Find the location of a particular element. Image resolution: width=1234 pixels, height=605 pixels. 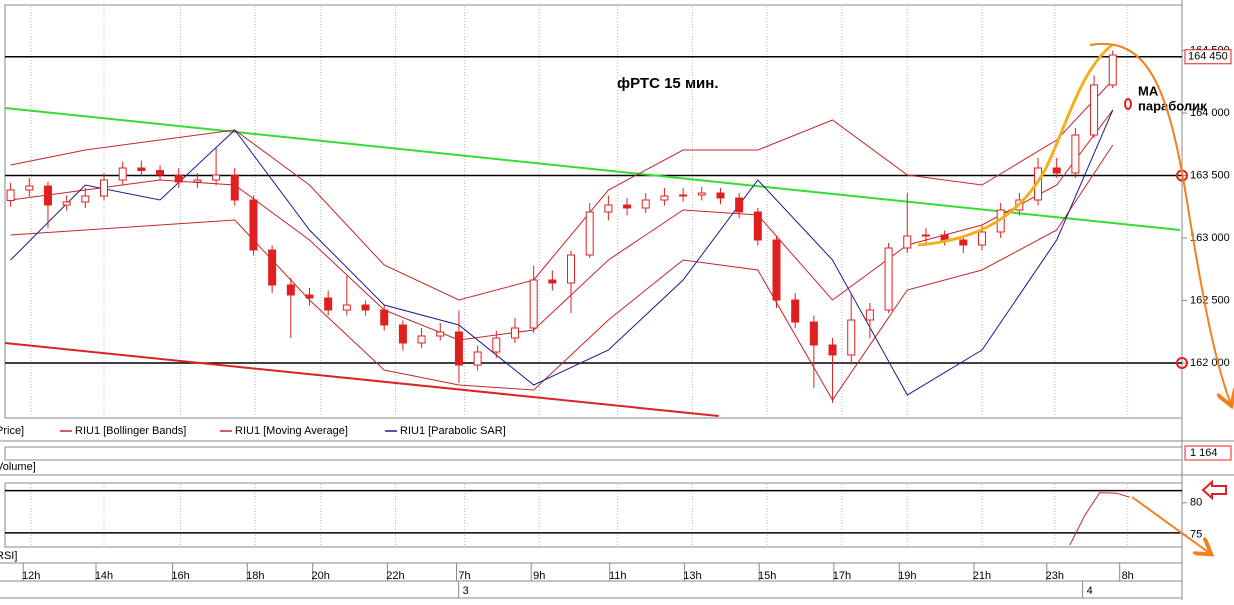

legend-label: RIU1 [Bollinger Bands] is located at coordinates (130, 431).